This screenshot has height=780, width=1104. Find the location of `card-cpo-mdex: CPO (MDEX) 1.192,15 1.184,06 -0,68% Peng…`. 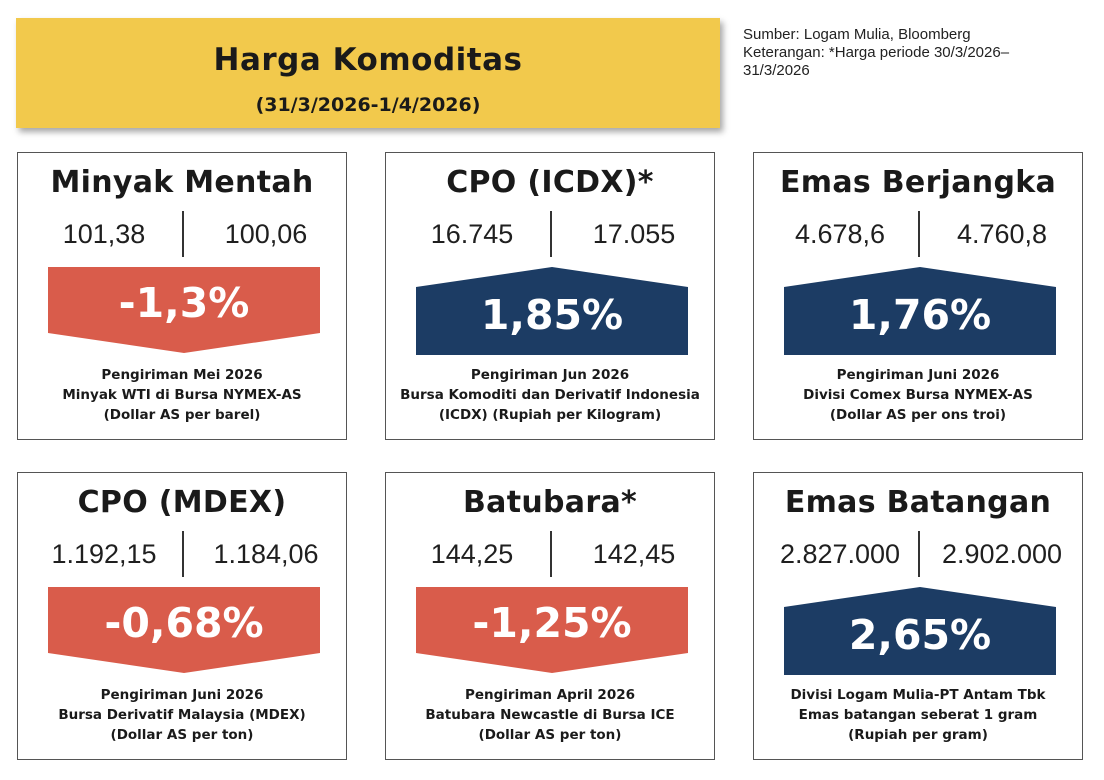

card-cpo-mdex: CPO (MDEX) 1.192,15 1.184,06 -0,68% Peng… is located at coordinates (182, 616).